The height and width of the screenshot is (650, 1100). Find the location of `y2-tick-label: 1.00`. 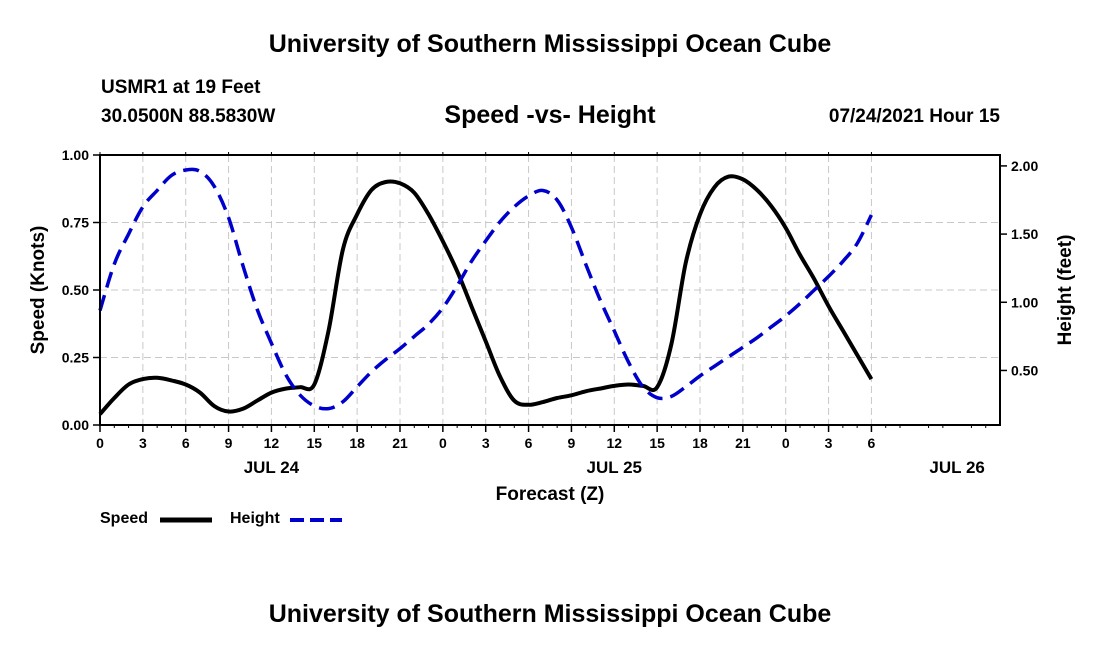

y2-tick-label: 1.00 is located at coordinates (1024, 302).